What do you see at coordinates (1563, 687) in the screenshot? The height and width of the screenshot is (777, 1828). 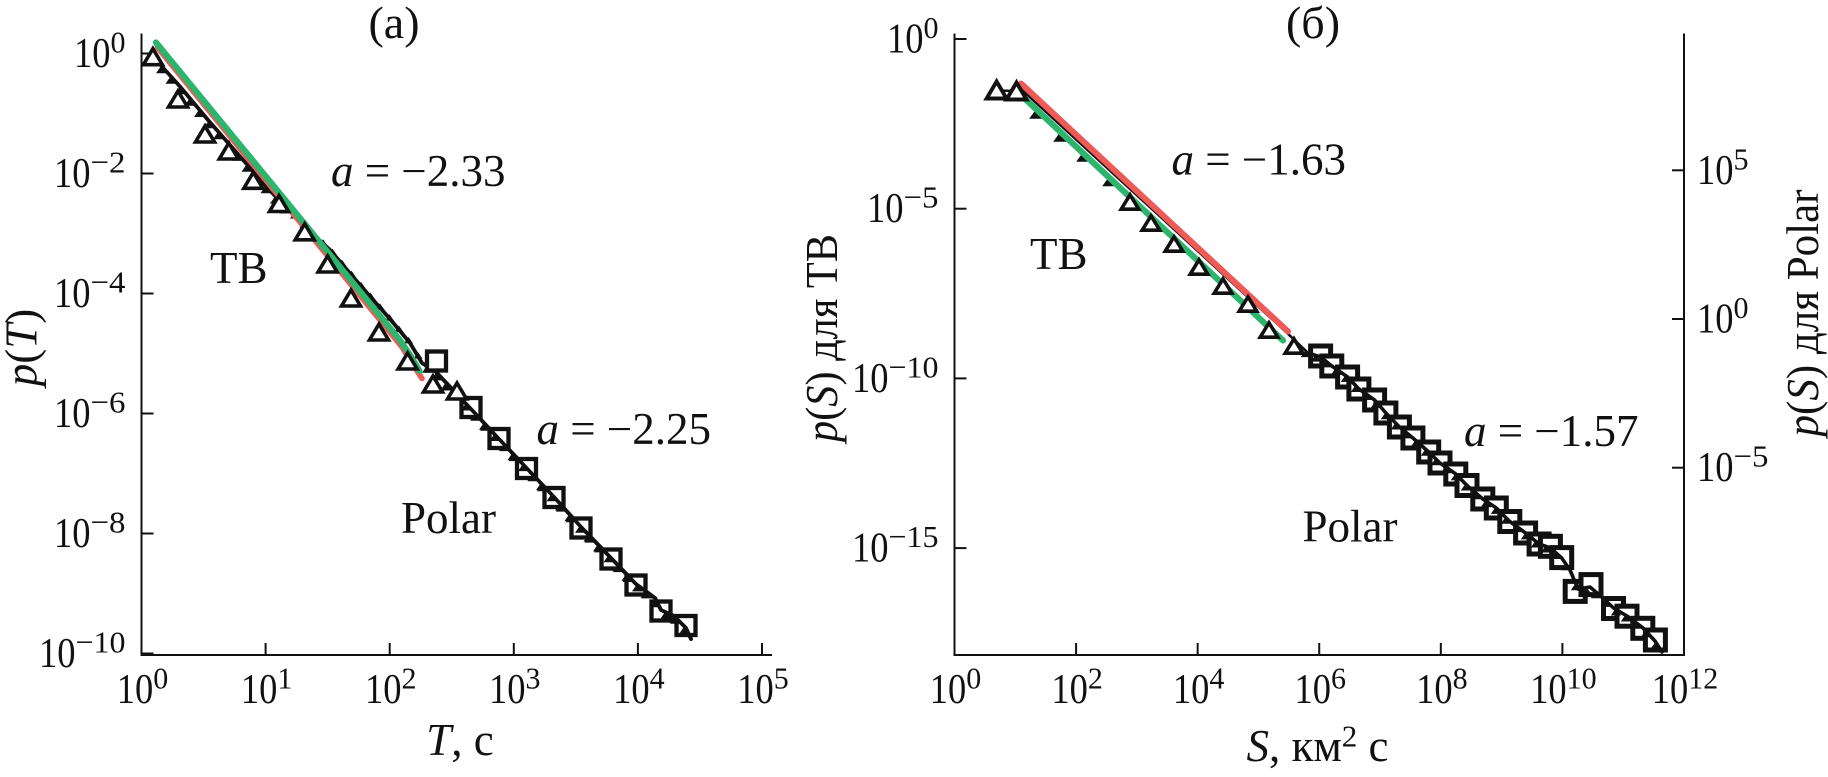 I see `svg-text: 10¹⁰` at bounding box center [1563, 687].